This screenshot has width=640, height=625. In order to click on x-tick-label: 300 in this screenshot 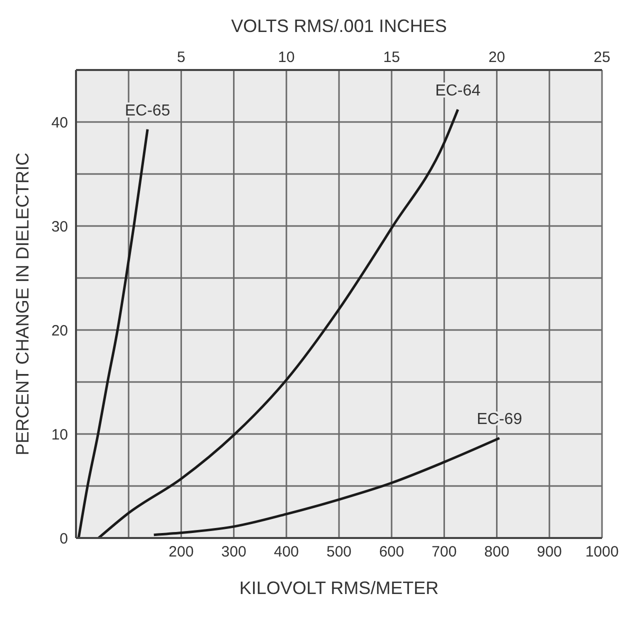, I will do `click(233, 552)`.